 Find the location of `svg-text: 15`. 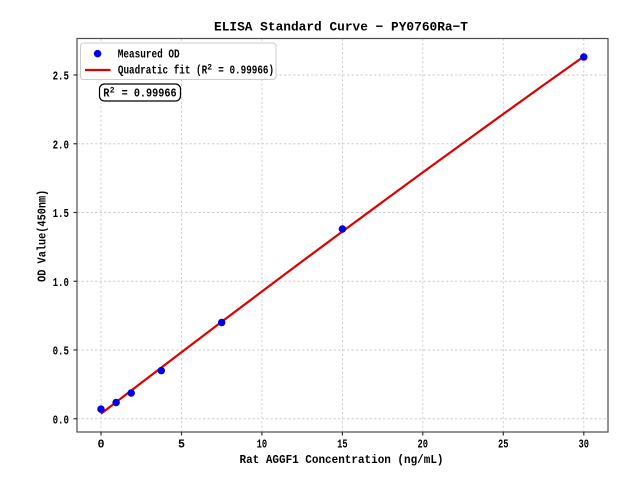

svg-text: 15 is located at coordinates (342, 445).